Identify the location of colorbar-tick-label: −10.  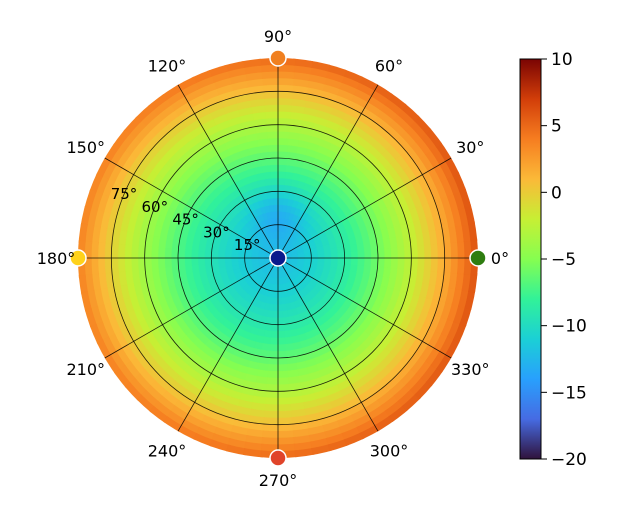
(569, 327).